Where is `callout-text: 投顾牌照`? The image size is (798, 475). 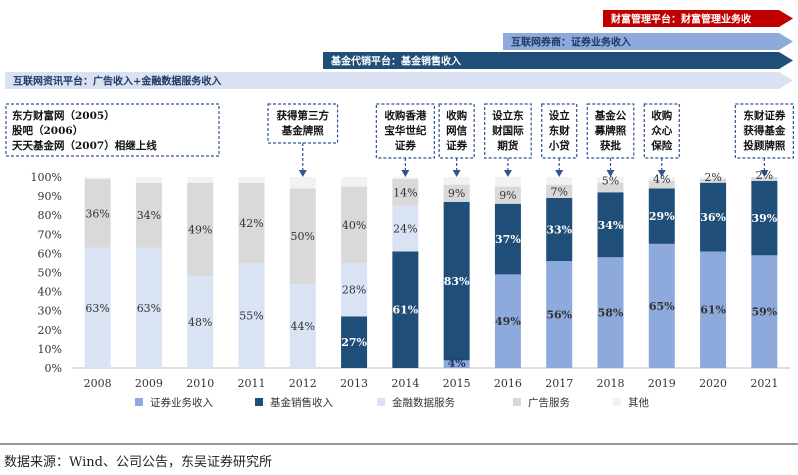 callout-text: 投顾牌照 is located at coordinates (764, 145).